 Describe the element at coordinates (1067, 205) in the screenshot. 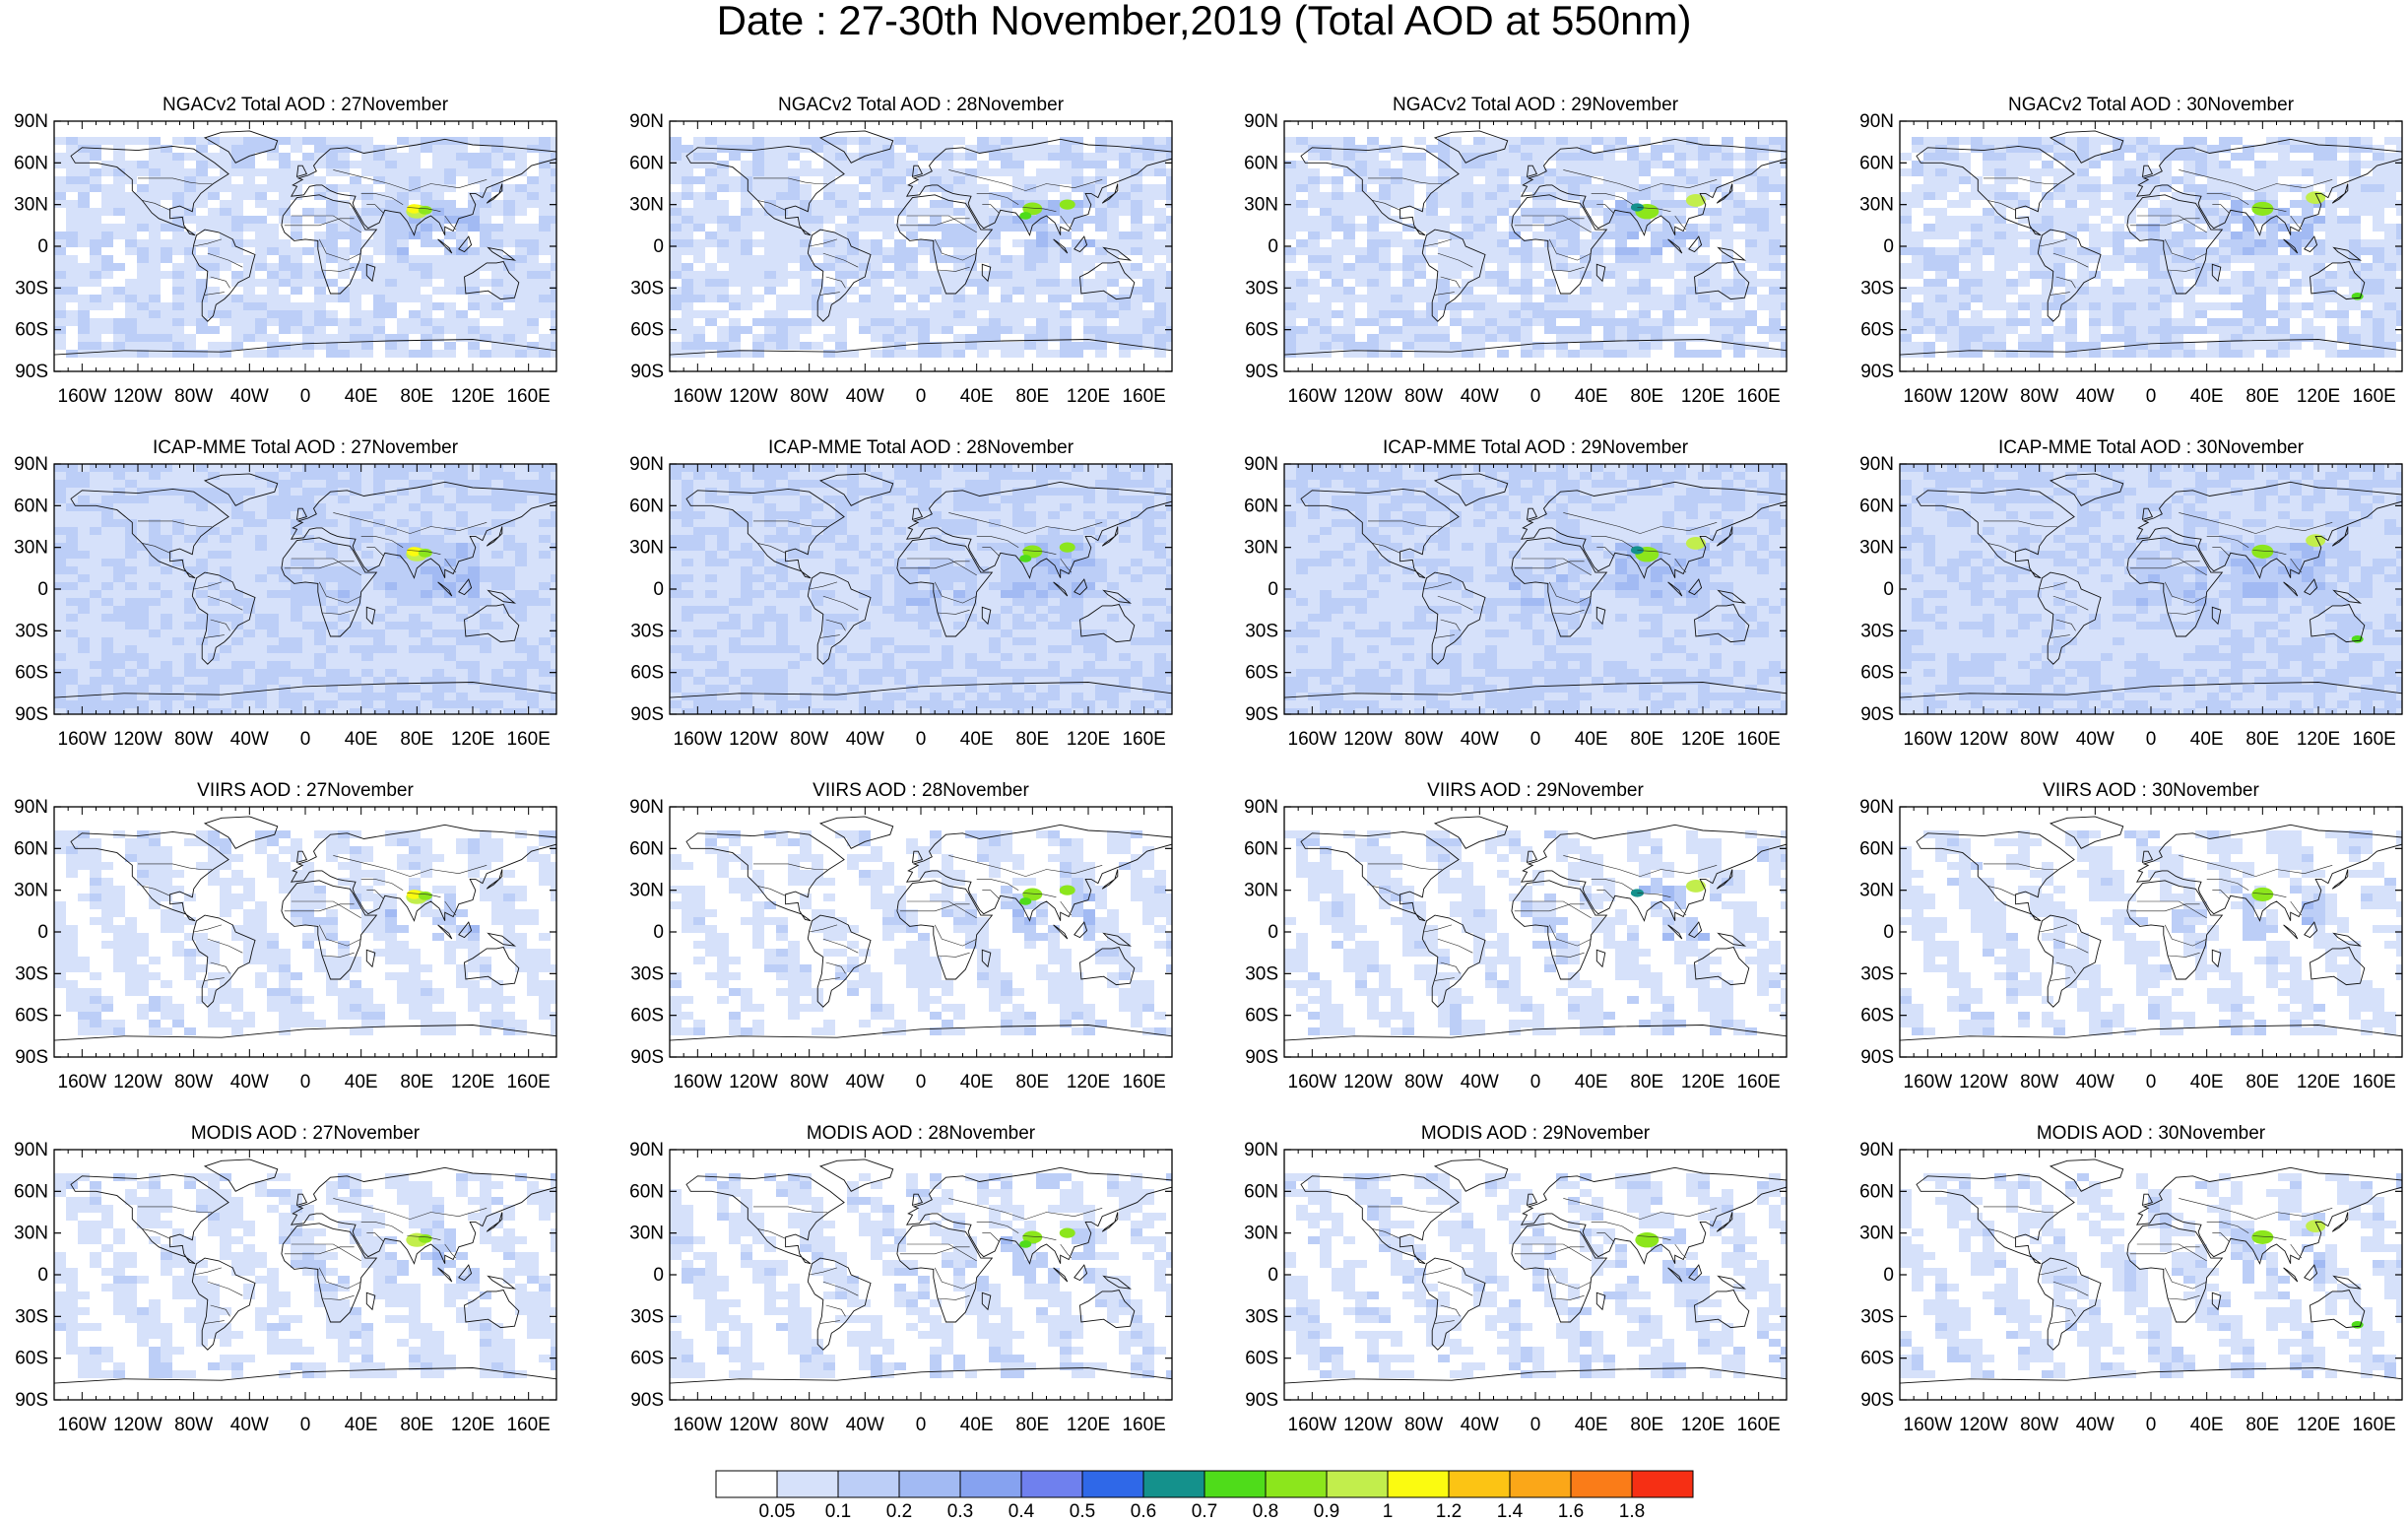

I see `aod-hotspot` at that location.